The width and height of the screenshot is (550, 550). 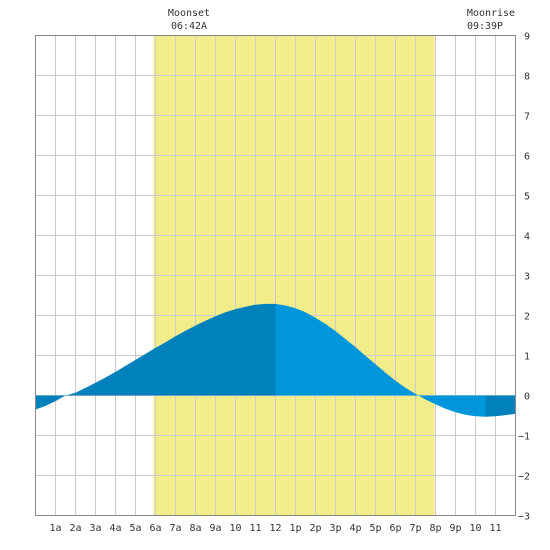 What do you see at coordinates (524, 477) in the screenshot?
I see `y-tick-label: −2` at bounding box center [524, 477].